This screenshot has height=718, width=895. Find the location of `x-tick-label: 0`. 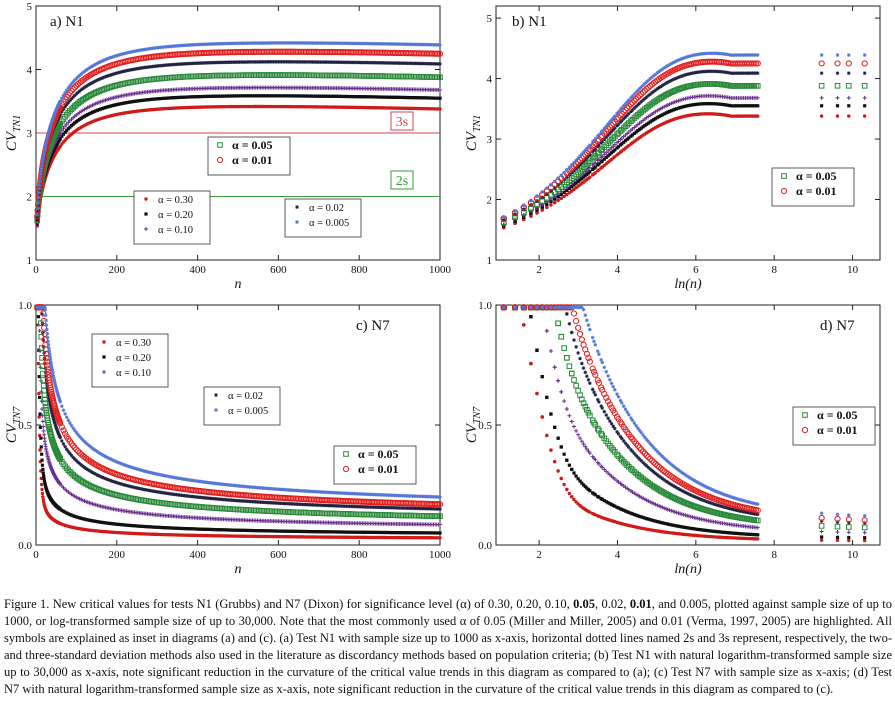

x-tick-label: 0 is located at coordinates (36, 555).